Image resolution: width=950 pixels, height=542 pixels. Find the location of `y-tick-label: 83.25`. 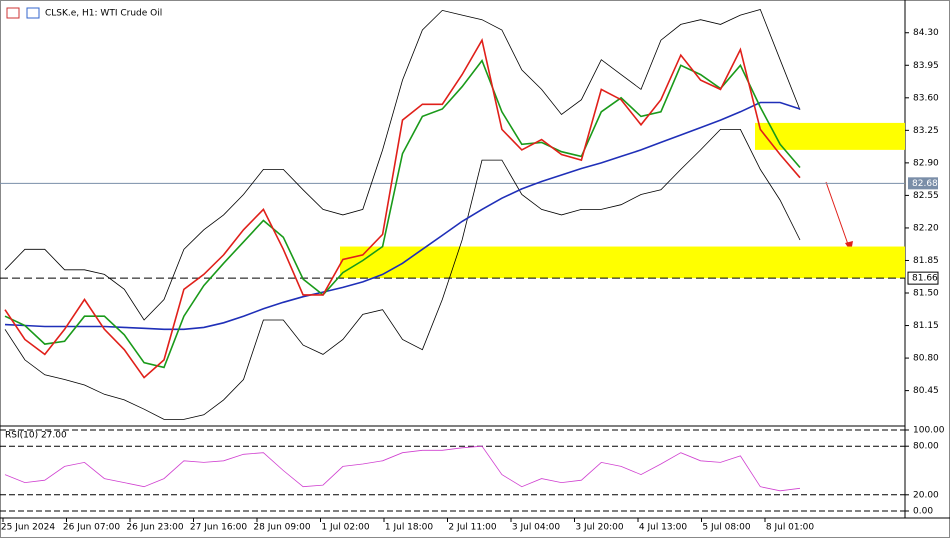

y-tick-label: 83.25 is located at coordinates (926, 131).